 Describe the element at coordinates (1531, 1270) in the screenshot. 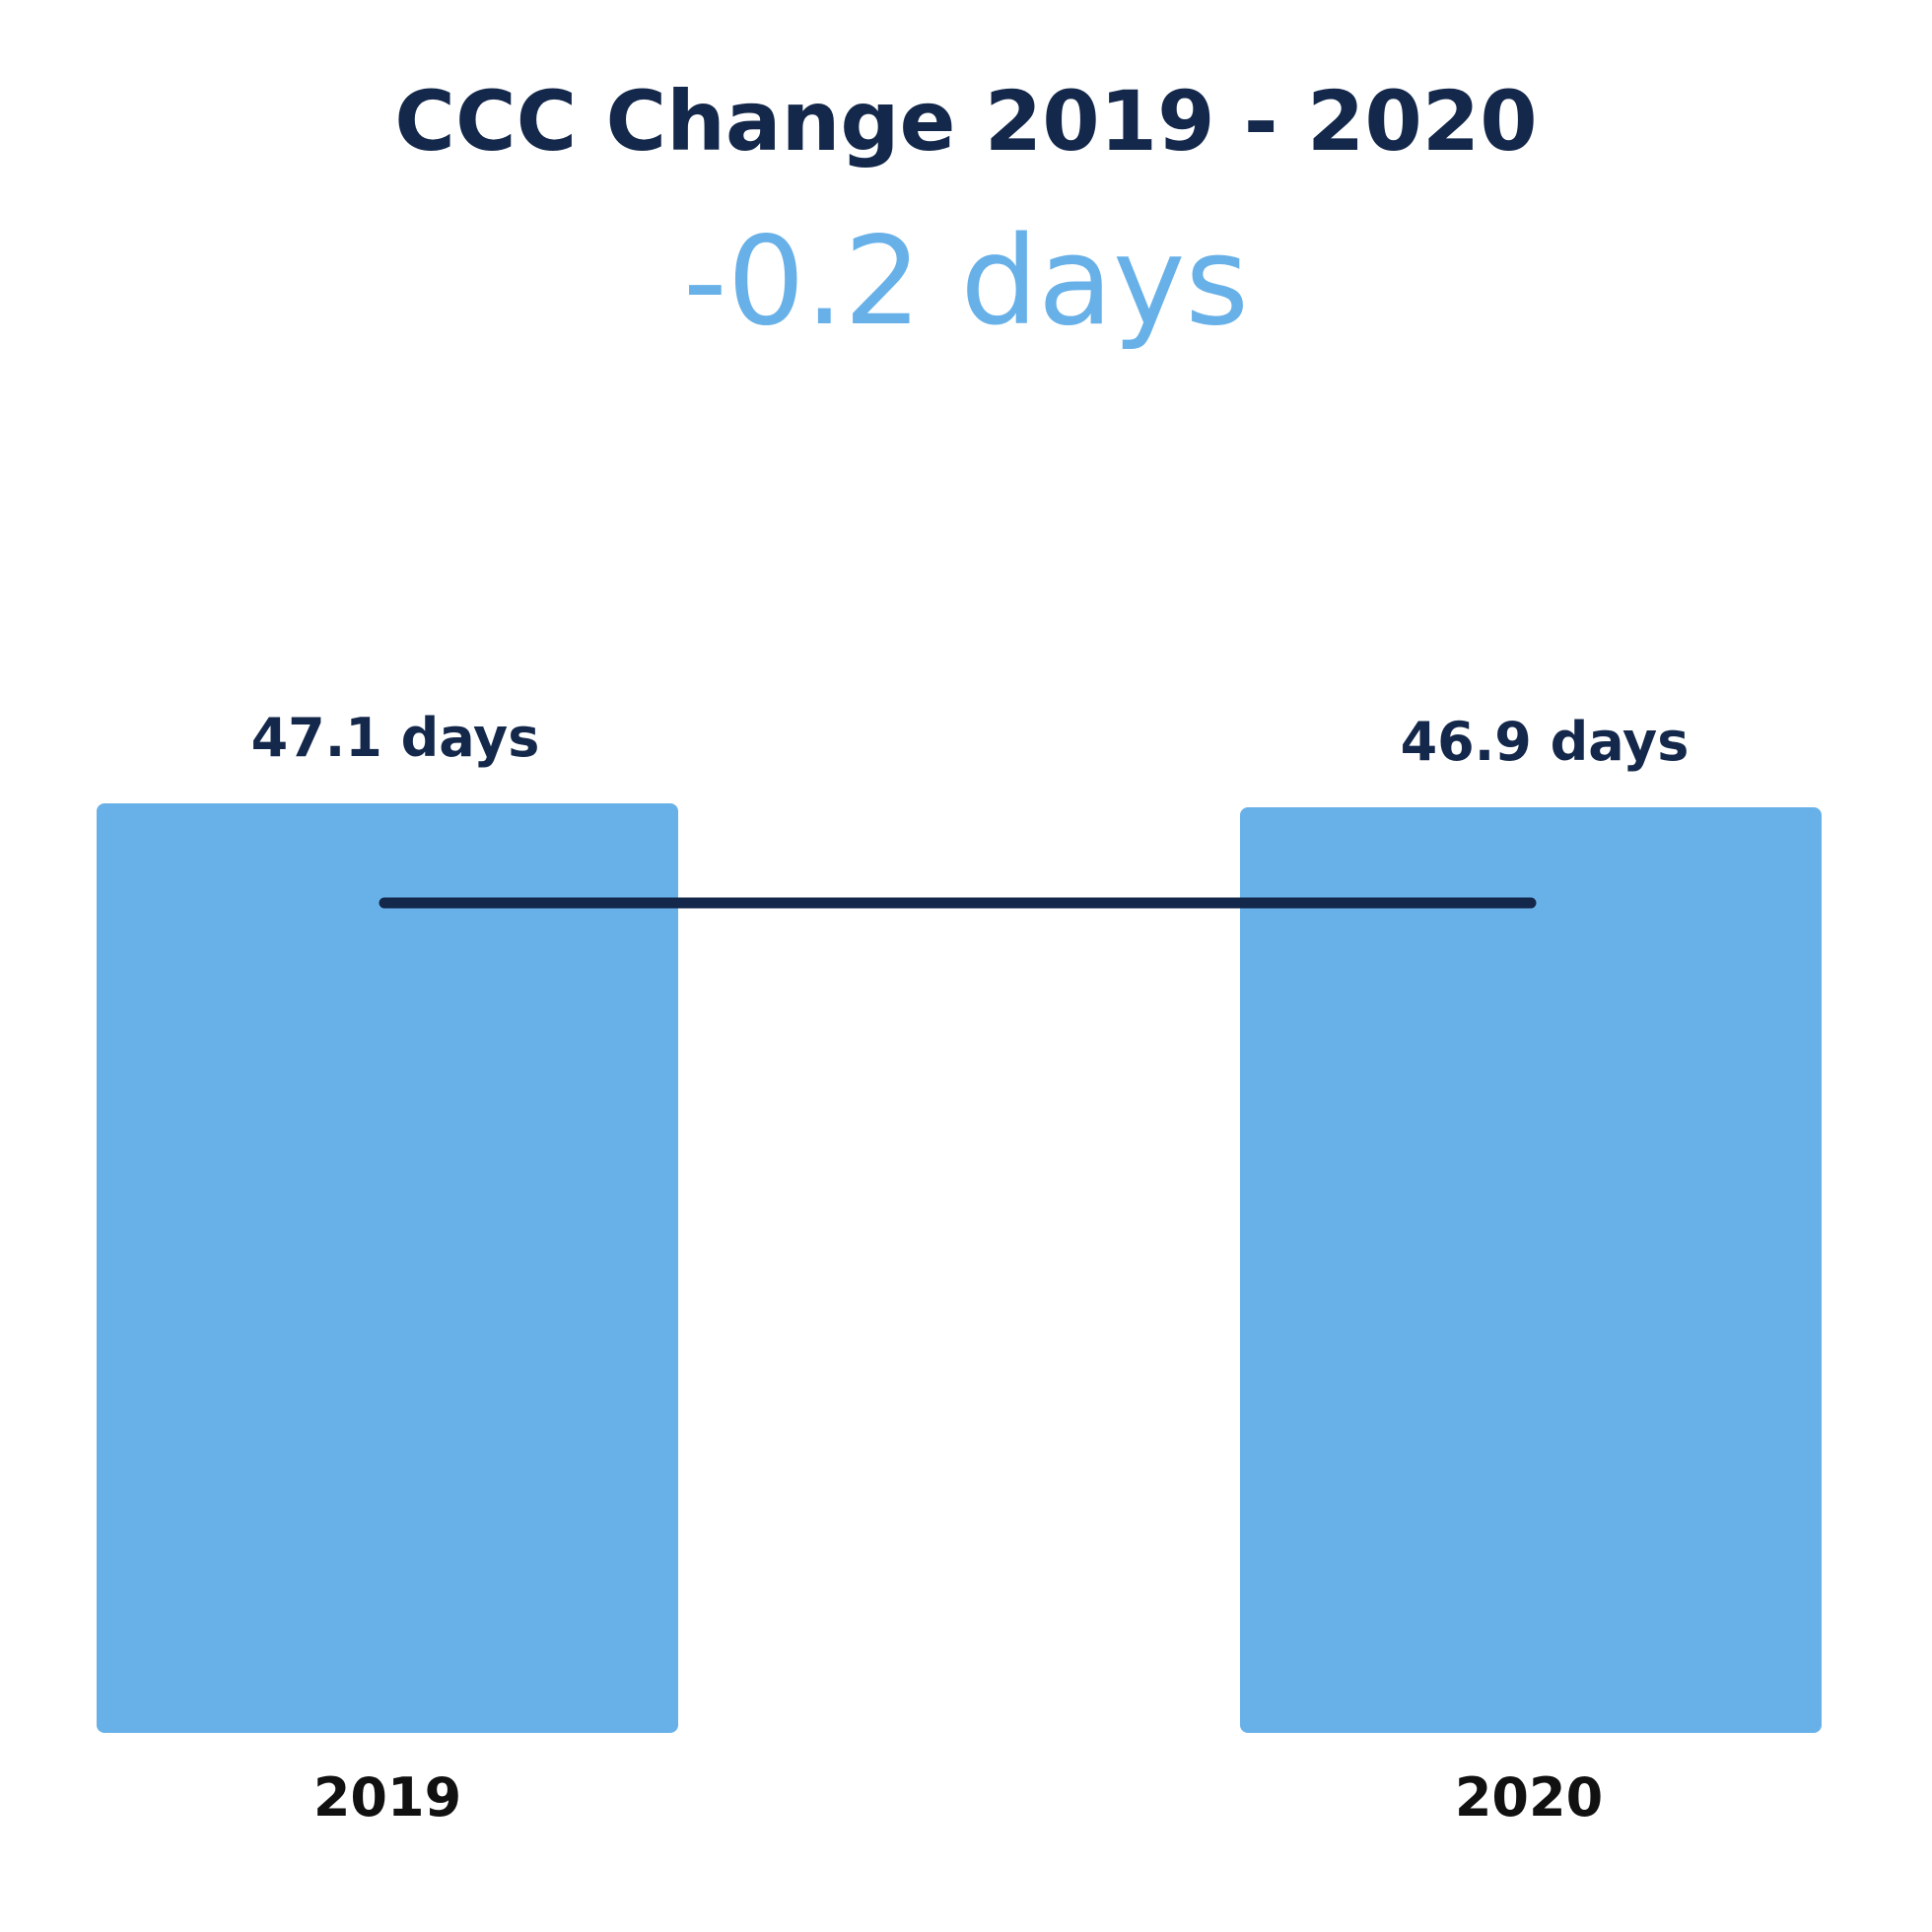

I see `bar-2020` at that location.